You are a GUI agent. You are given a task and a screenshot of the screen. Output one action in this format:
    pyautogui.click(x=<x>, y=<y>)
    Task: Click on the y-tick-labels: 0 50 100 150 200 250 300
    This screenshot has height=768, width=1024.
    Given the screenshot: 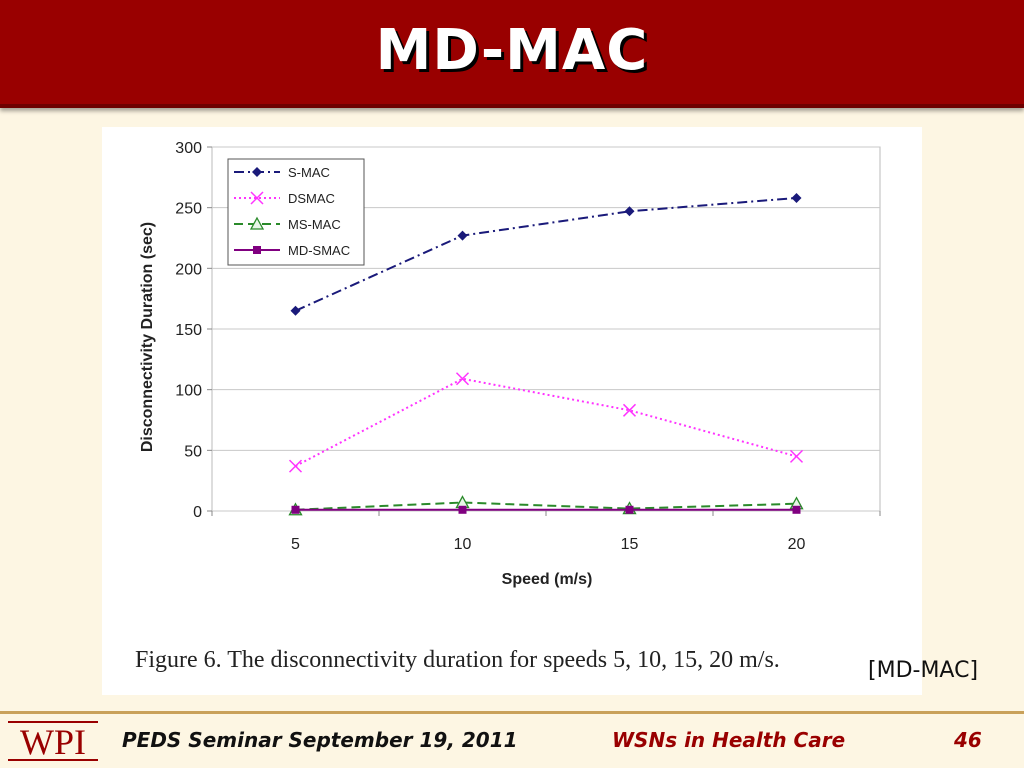 What is the action you would take?
    pyautogui.click(x=188, y=330)
    